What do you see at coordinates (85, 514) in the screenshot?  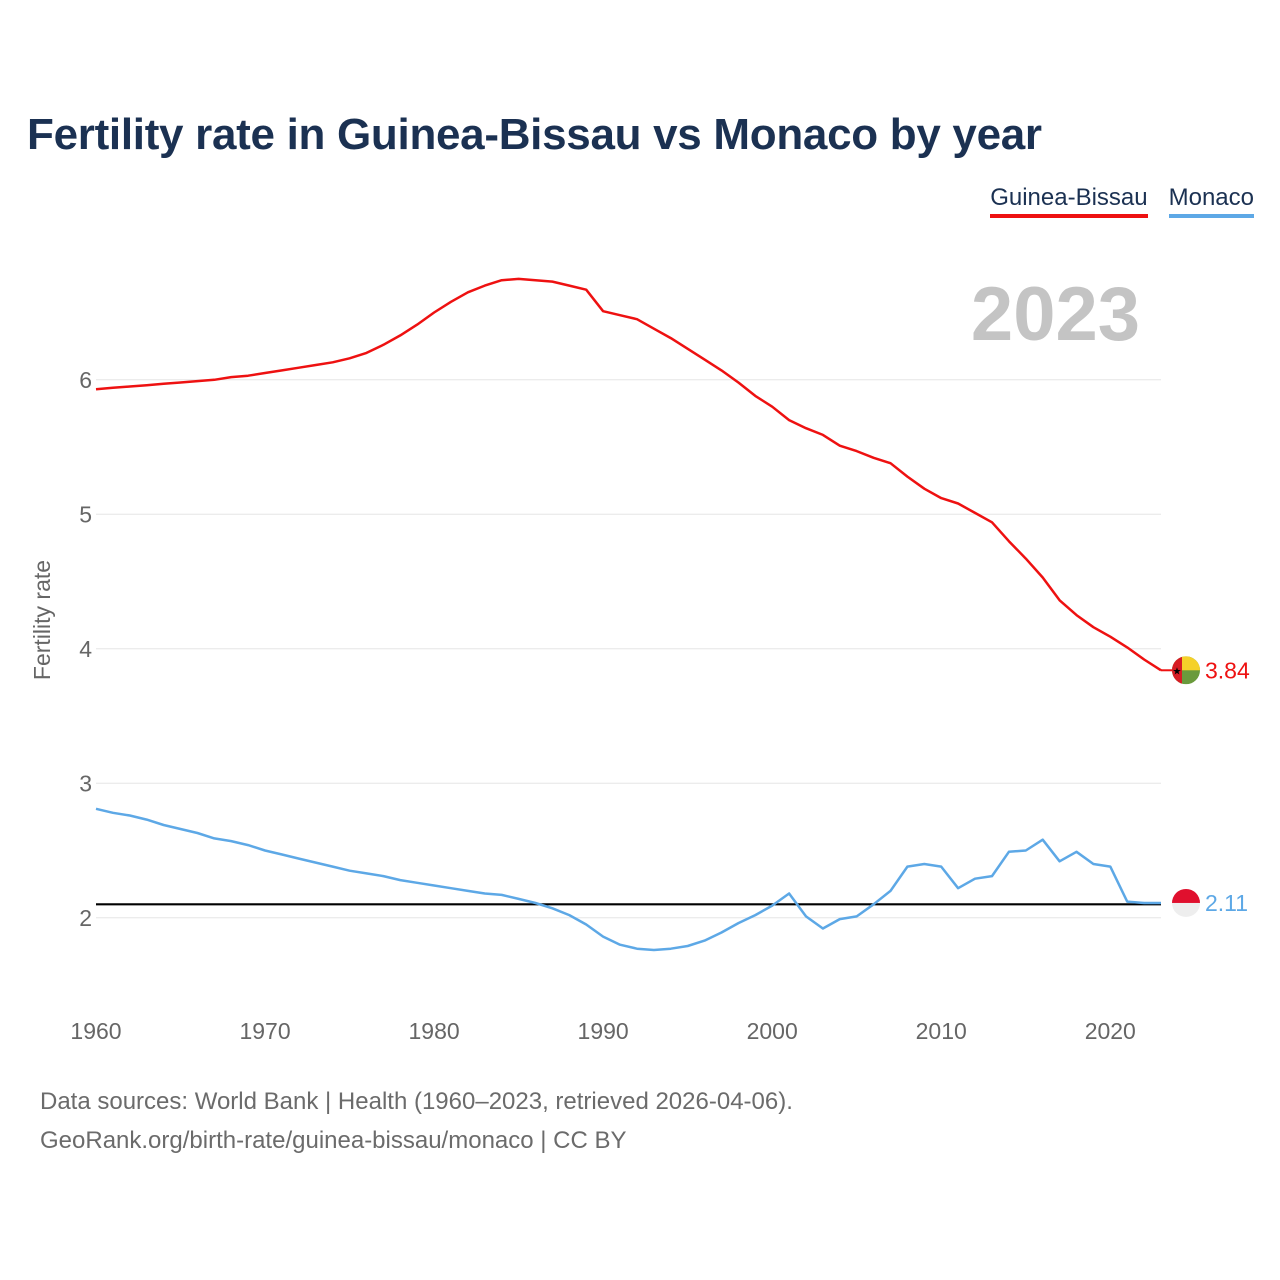 I see `y-tick-label: 5` at bounding box center [85, 514].